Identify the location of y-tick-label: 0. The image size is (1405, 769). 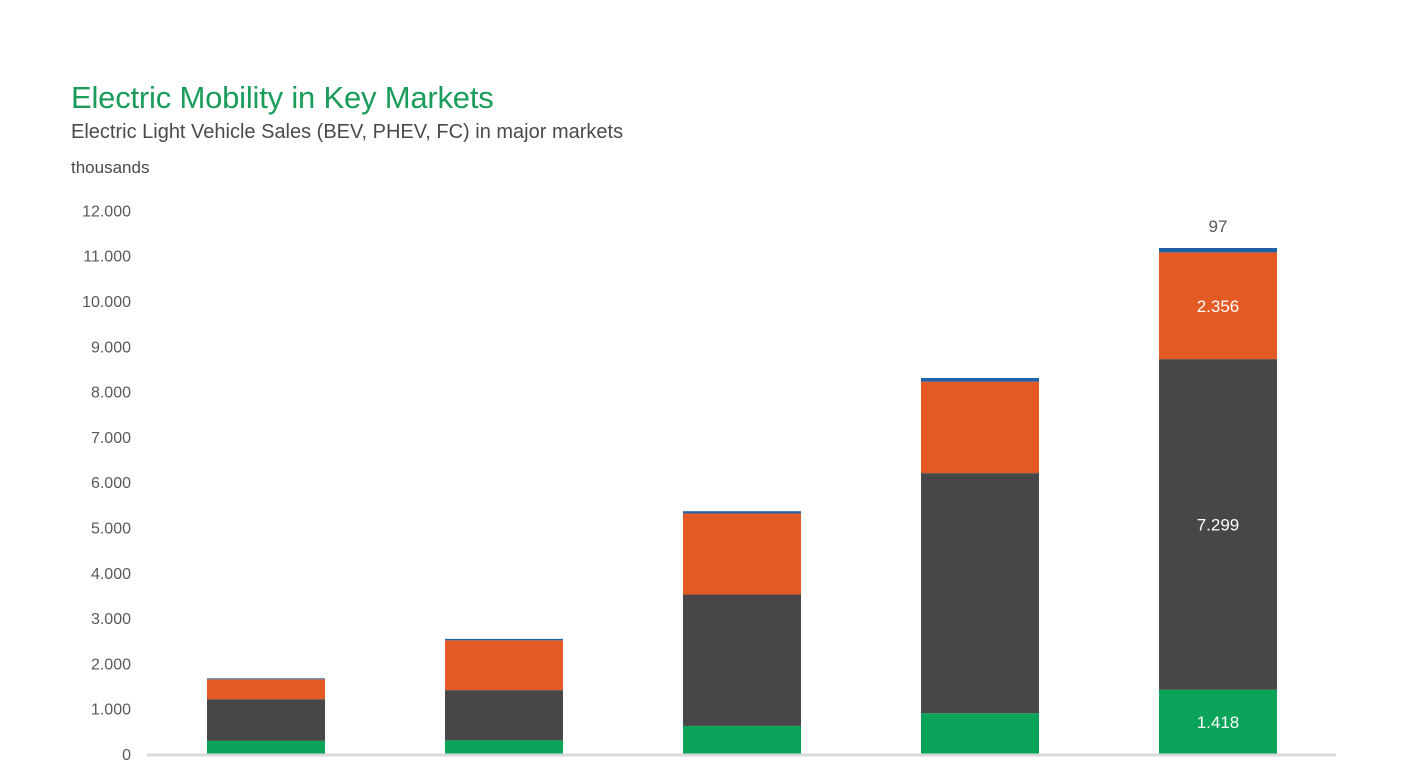
(126, 755).